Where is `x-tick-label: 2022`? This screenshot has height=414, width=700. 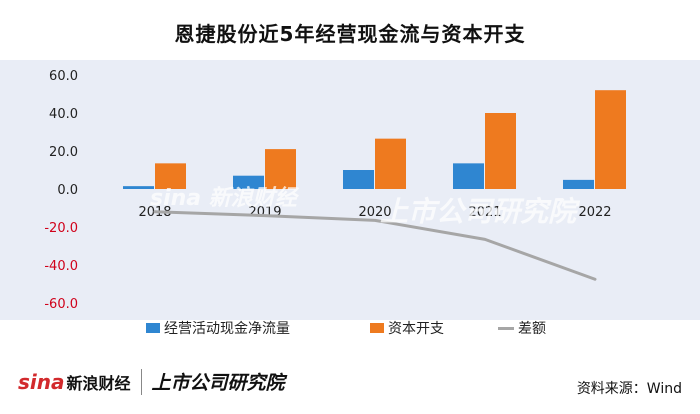
x-tick-label: 2022 is located at coordinates (594, 212).